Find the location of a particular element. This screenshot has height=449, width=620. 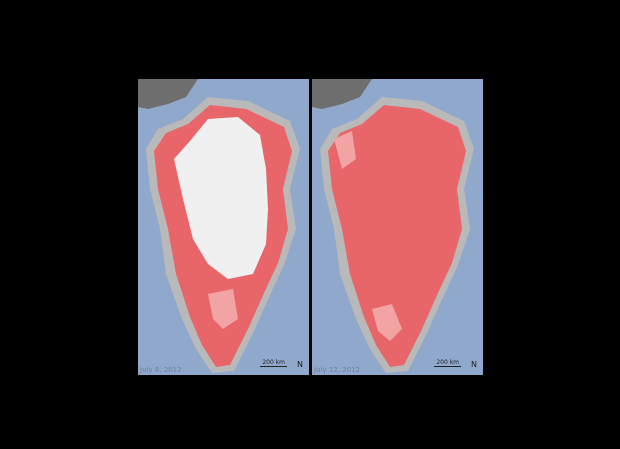

melt-area is located at coordinates (397, 236).